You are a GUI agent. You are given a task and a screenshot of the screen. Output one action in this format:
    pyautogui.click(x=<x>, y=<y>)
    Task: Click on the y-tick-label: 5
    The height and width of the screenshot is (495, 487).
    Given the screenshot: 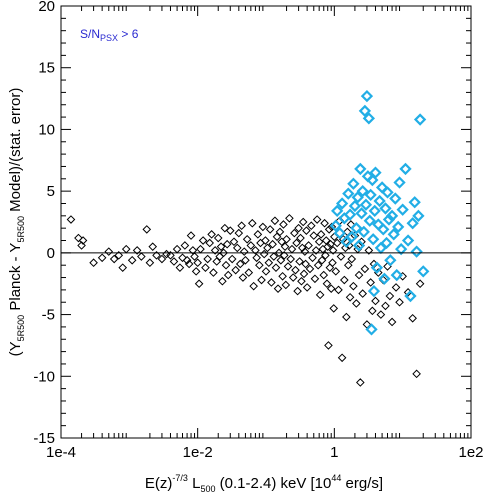 What is the action you would take?
    pyautogui.click(x=51, y=191)
    